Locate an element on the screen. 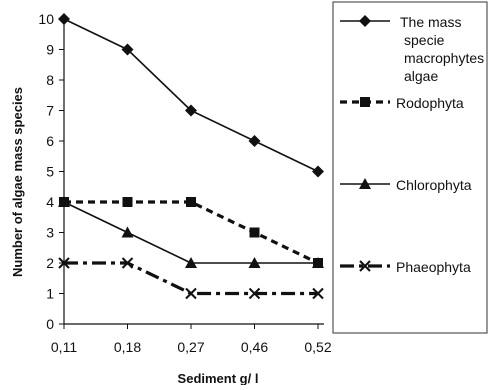 Image resolution: width=489 pixels, height=390 pixels. legend-item: Rodophyta is located at coordinates (402, 103).